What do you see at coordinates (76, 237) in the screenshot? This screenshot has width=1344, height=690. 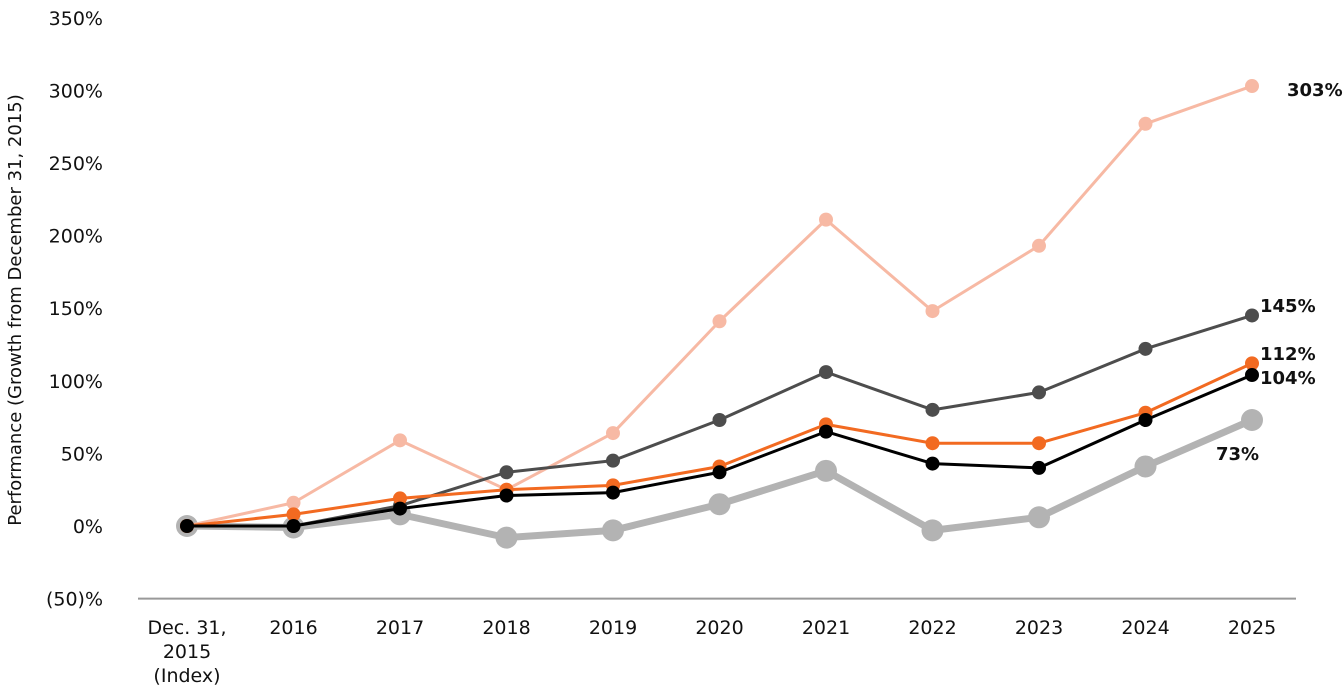 I see `y-tick-label: 200%` at bounding box center [76, 237].